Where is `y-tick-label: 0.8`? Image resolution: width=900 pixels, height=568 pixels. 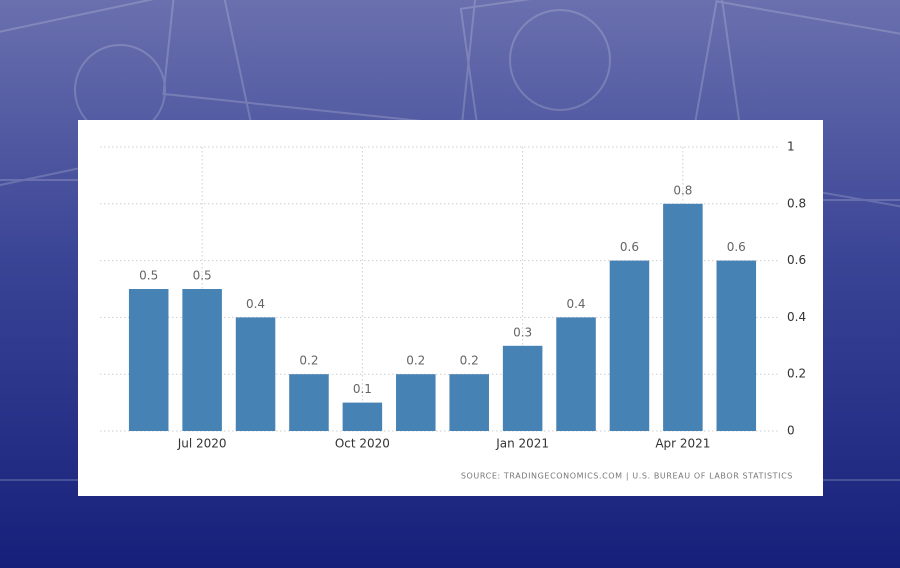
y-tick-label: 0.8 is located at coordinates (796, 203).